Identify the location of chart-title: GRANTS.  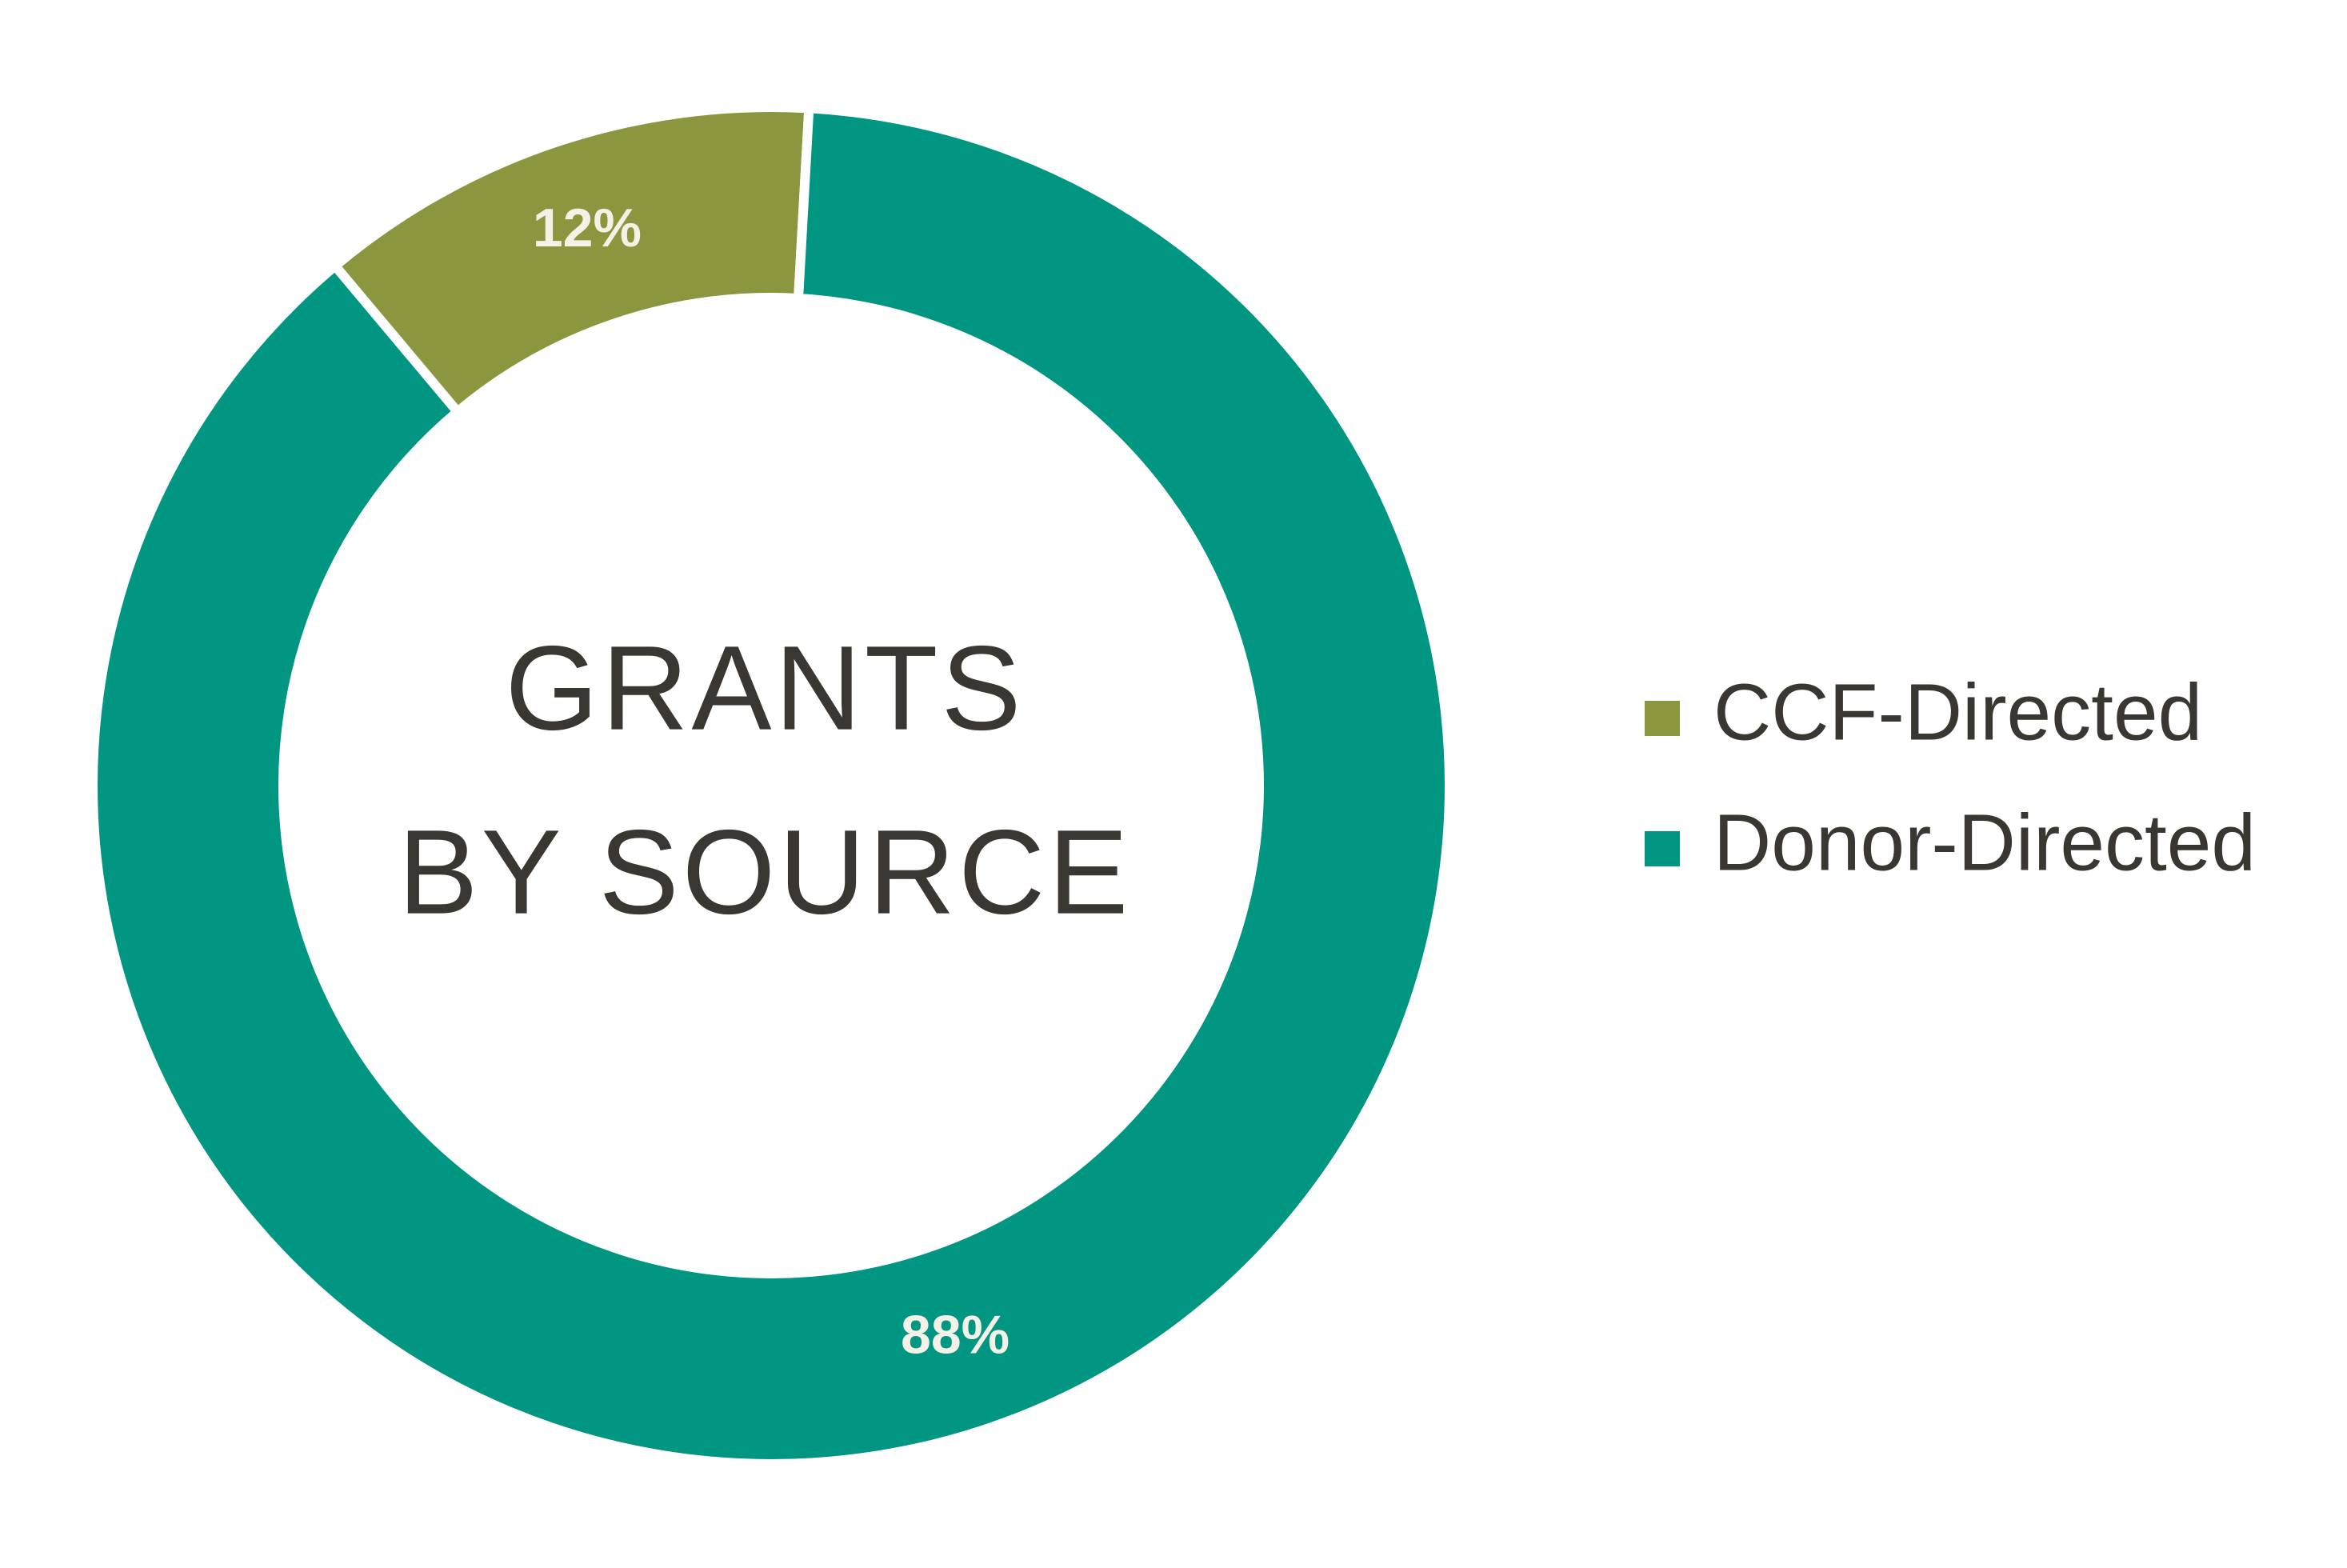
(765, 688).